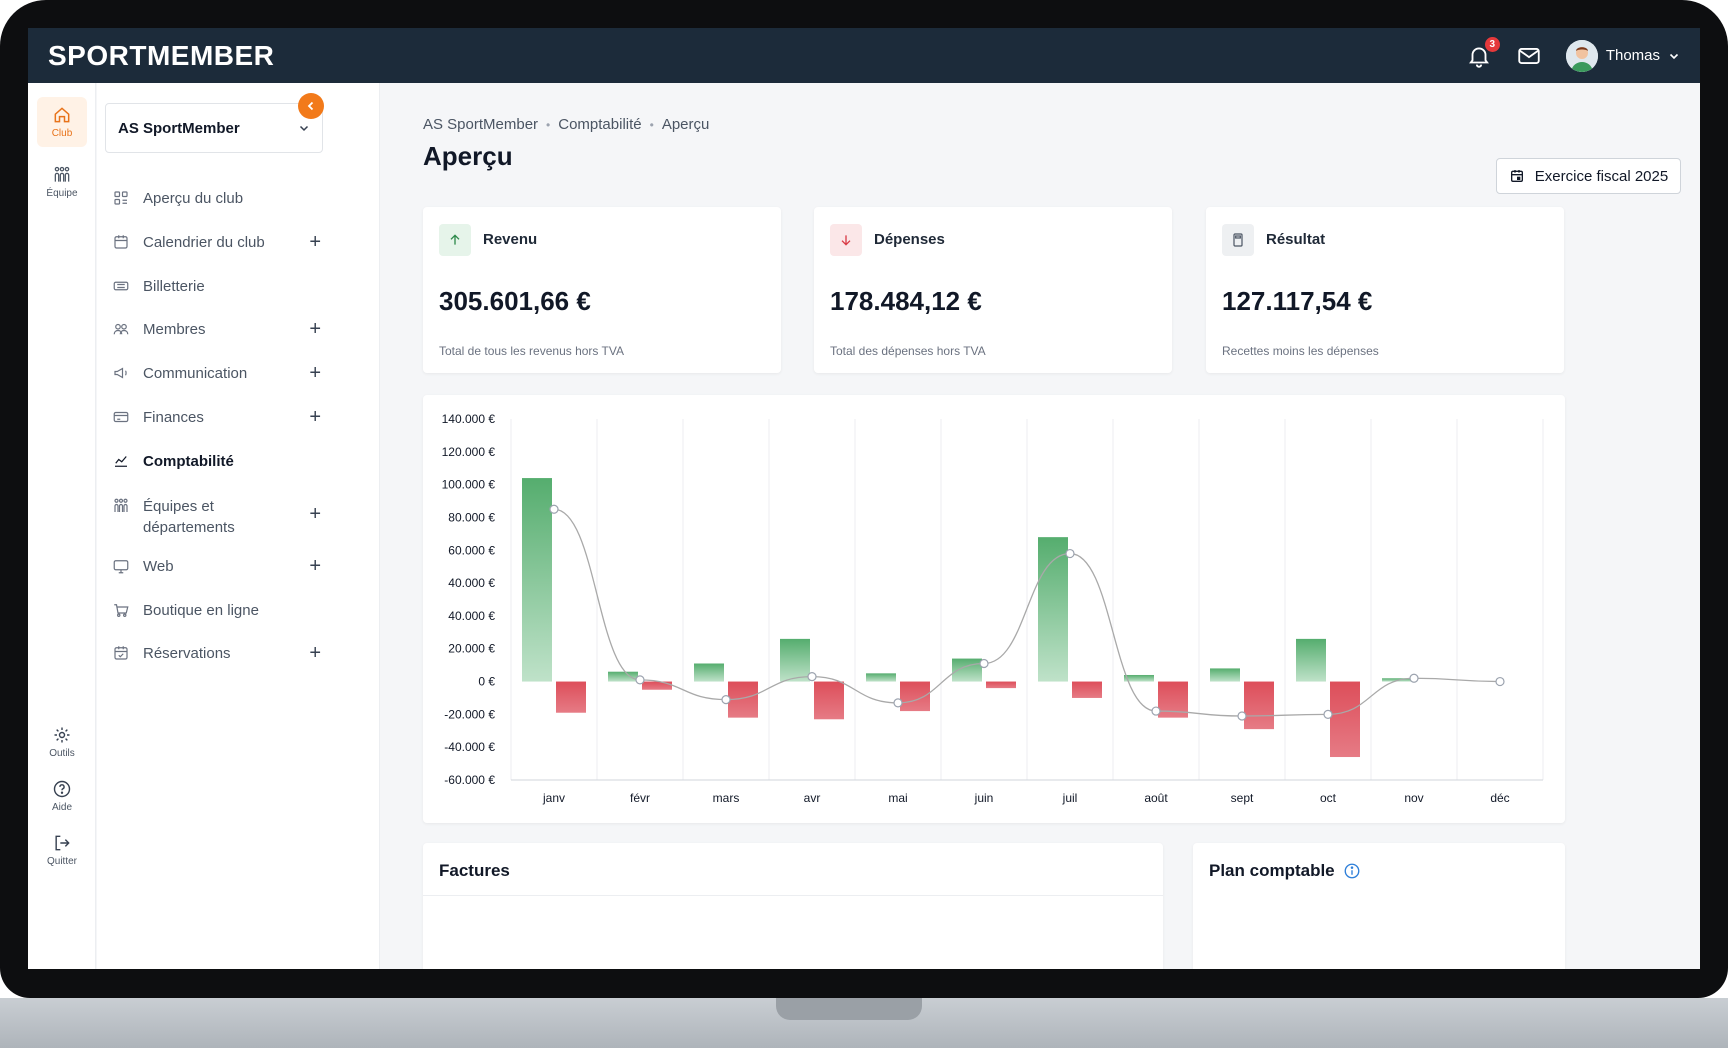 The width and height of the screenshot is (1728, 1048). I want to click on x-tick-label: mars, so click(726, 798).